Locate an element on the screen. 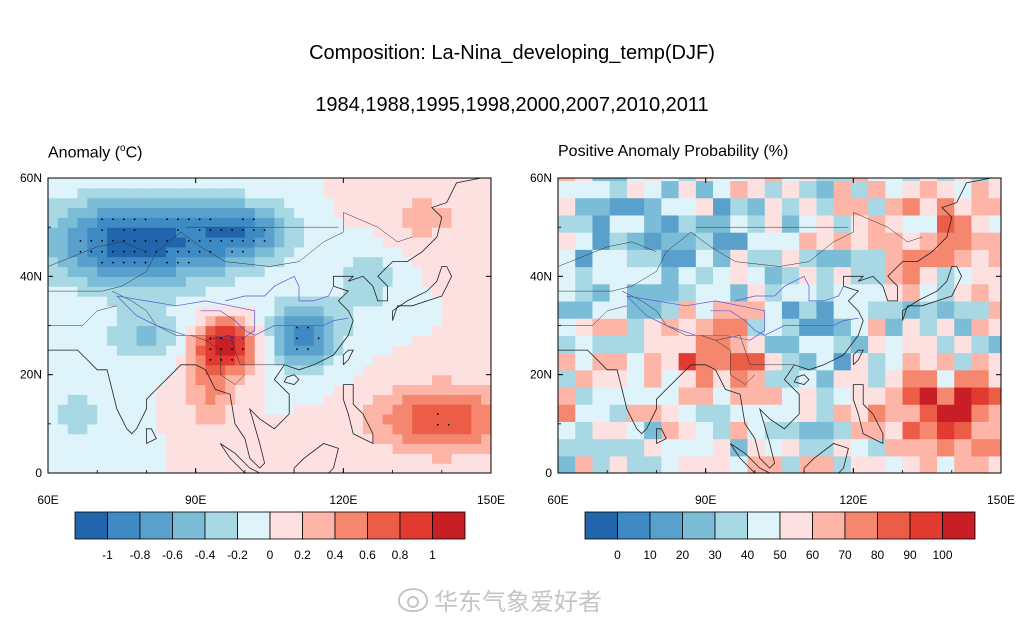 Image resolution: width=1024 pixels, height=624 pixels. rivers is located at coordinates (232, 308).